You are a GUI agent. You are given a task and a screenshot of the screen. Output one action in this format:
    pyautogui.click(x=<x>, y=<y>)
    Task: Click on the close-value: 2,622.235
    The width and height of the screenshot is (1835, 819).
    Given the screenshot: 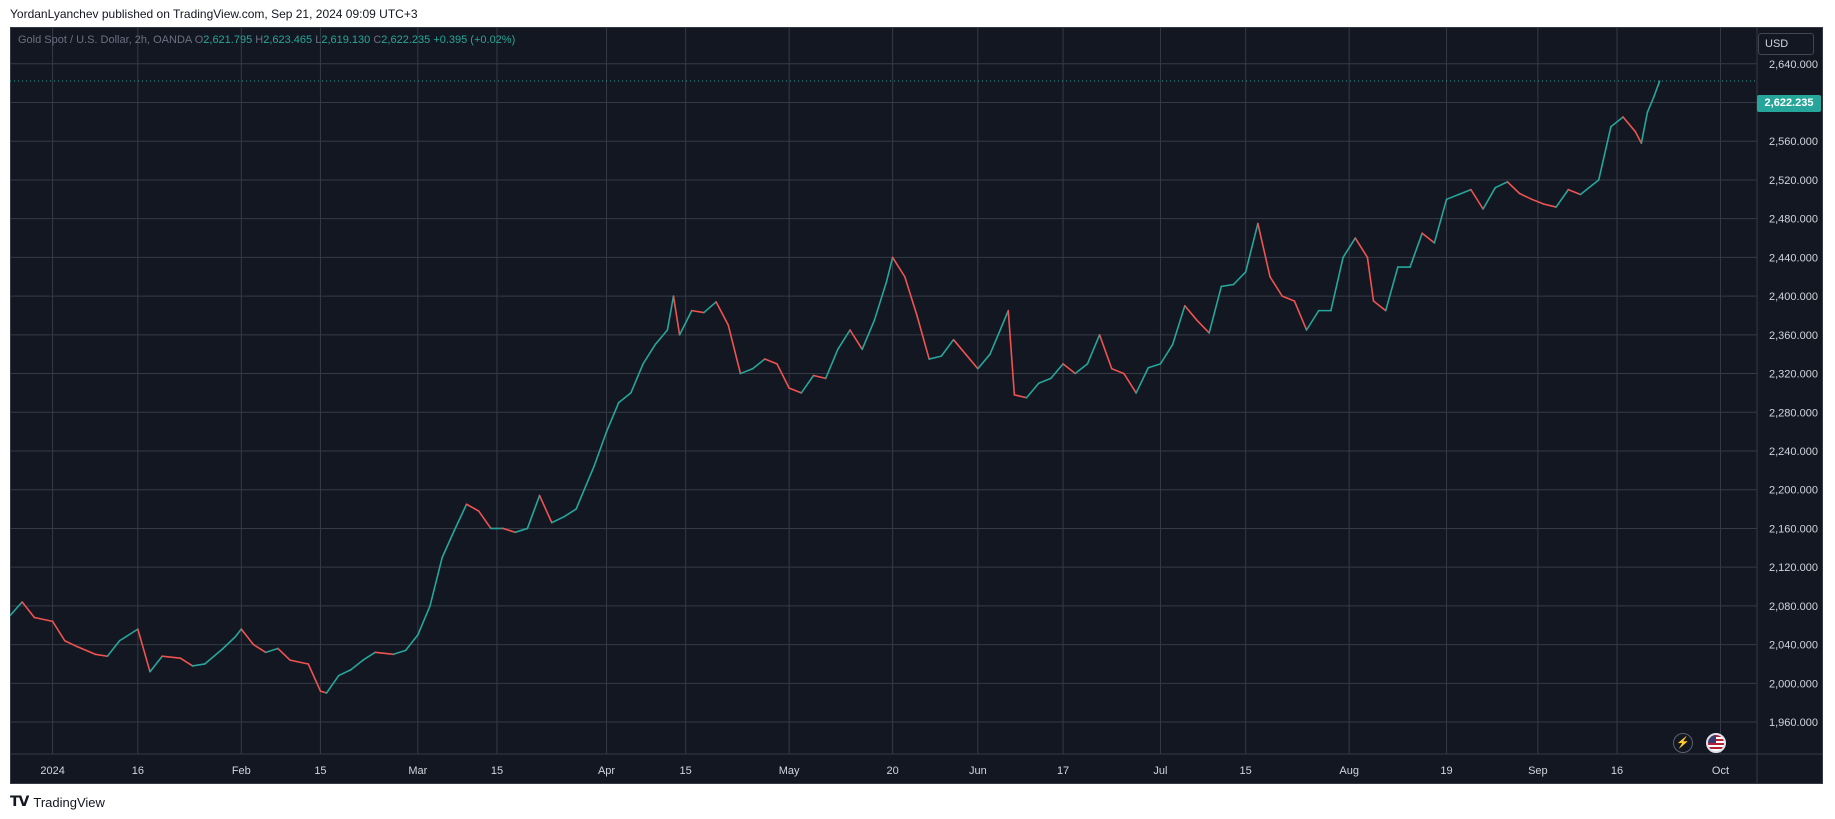 What is the action you would take?
    pyautogui.click(x=406, y=40)
    